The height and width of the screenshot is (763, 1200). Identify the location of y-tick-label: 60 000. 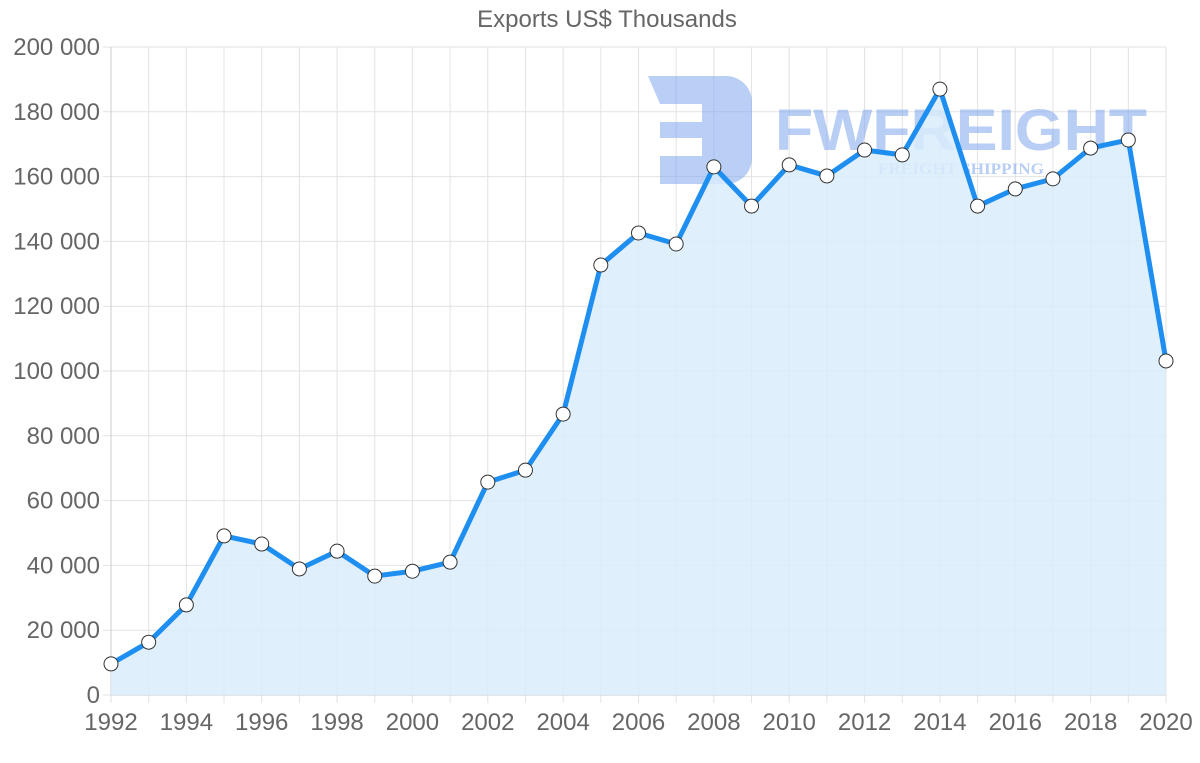
(63, 501).